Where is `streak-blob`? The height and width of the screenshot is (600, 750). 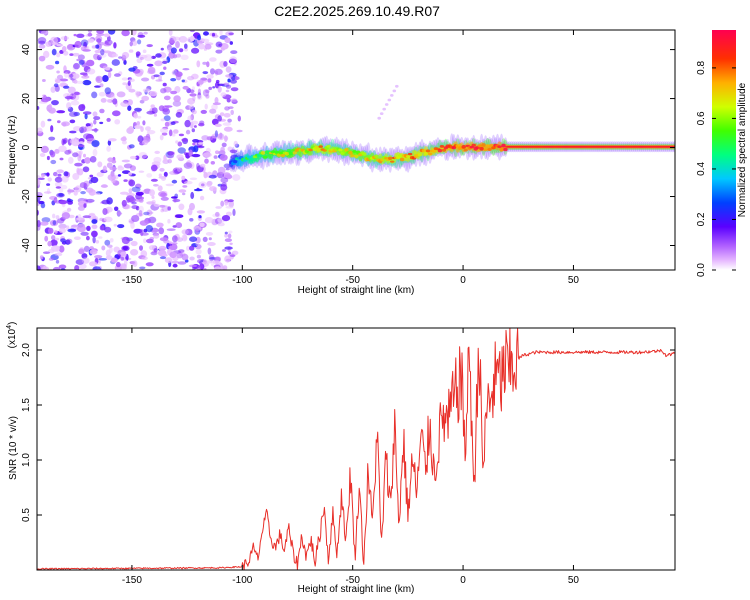
streak-blob is located at coordinates (397, 86).